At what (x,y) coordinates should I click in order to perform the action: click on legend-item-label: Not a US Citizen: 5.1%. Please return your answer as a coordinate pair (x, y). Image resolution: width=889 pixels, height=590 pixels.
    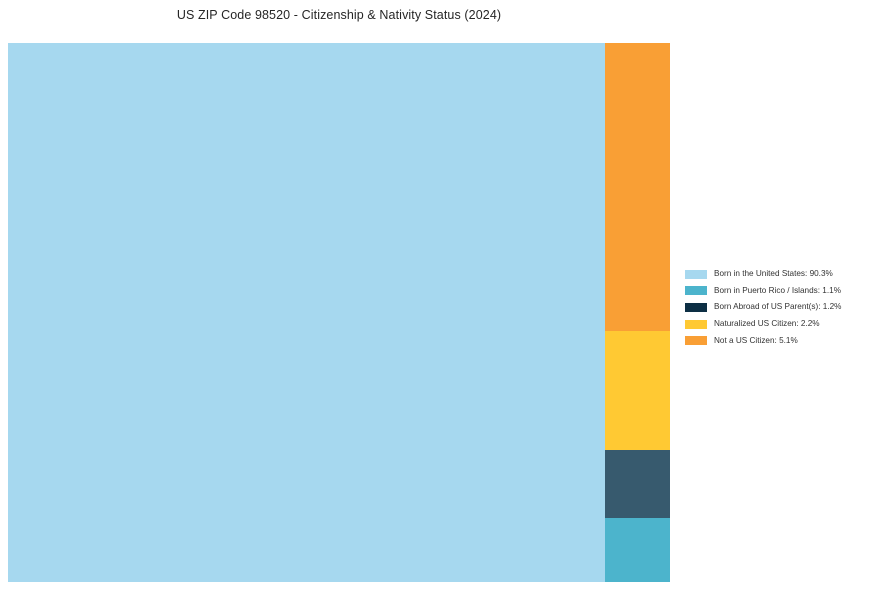
    Looking at the image, I should click on (756, 340).